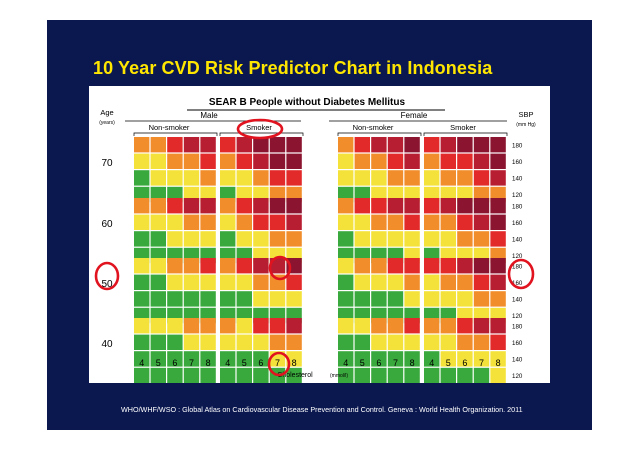 The height and width of the screenshot is (451, 638). I want to click on highlight-age-50-circle, so click(107, 276).